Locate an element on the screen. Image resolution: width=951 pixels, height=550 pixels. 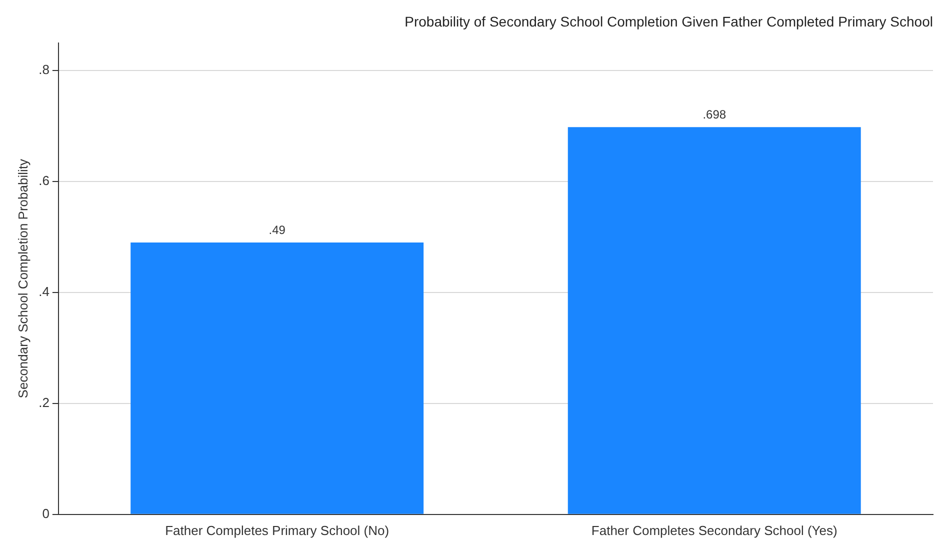
x-tick-label: Father Completes Secondary School (Yes) is located at coordinates (714, 530).